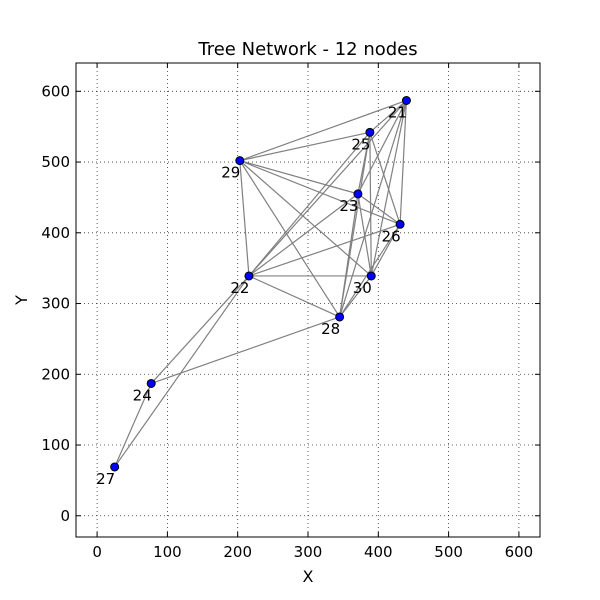  I want to click on node-label: 24, so click(142, 395).